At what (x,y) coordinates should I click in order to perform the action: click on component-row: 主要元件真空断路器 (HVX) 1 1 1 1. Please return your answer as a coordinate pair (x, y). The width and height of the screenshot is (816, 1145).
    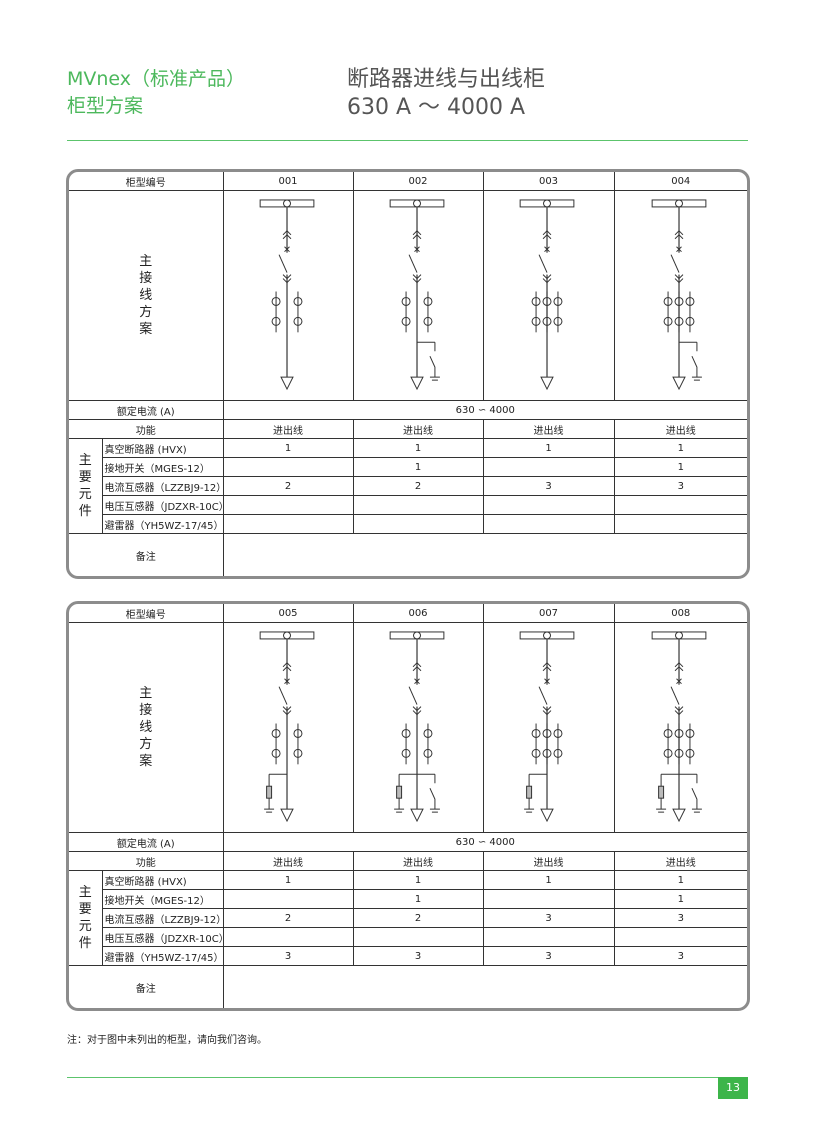
    Looking at the image, I should click on (408, 486).